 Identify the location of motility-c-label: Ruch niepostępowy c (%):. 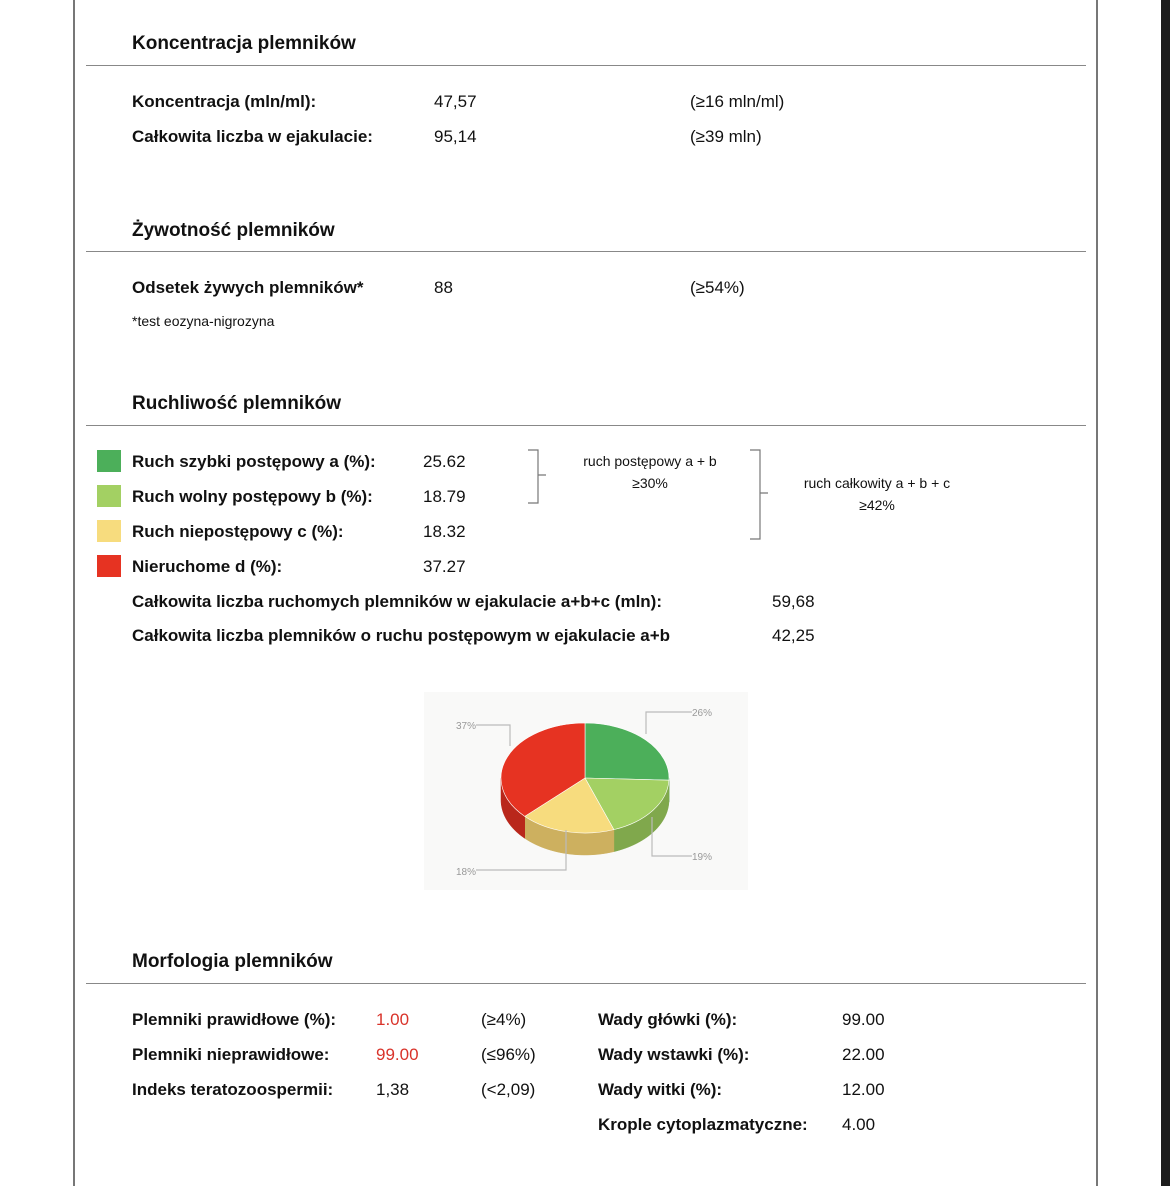
(238, 531).